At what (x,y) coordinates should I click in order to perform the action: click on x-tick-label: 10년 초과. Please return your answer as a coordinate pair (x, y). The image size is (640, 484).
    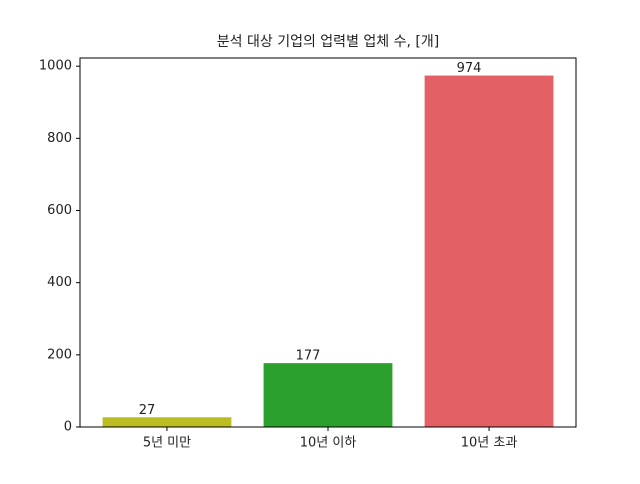
    Looking at the image, I should click on (489, 443).